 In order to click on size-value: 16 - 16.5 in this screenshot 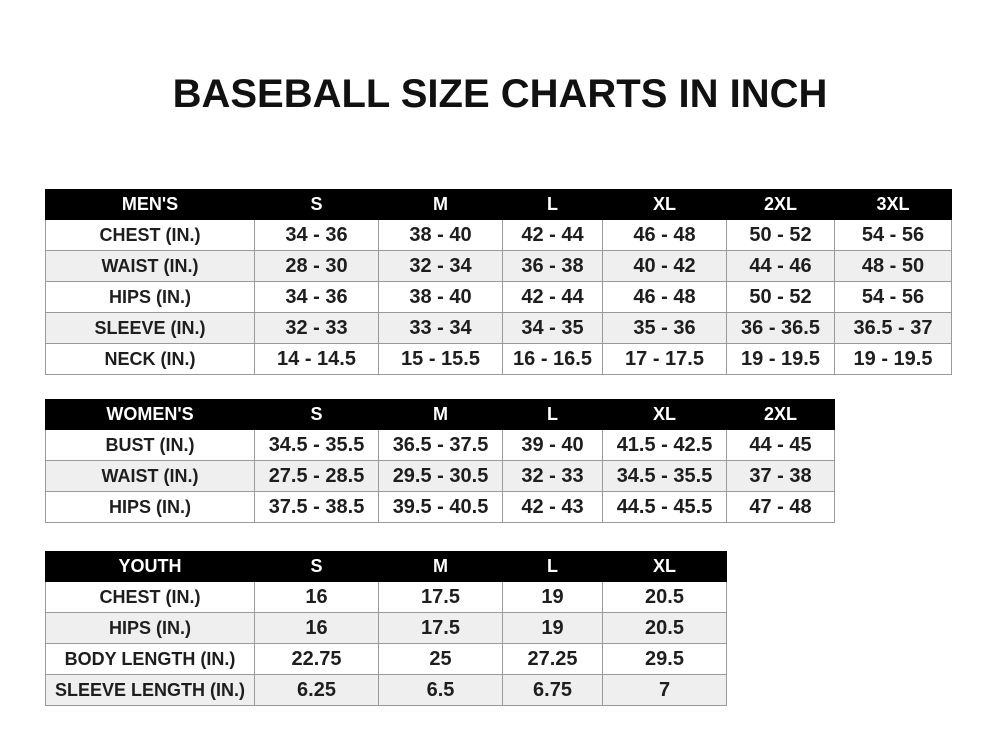, I will do `click(552, 359)`.